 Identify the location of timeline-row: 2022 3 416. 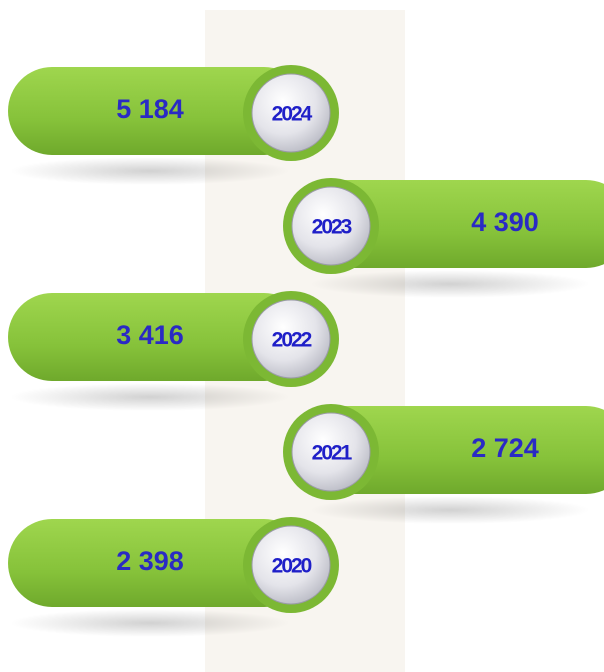
(173, 351).